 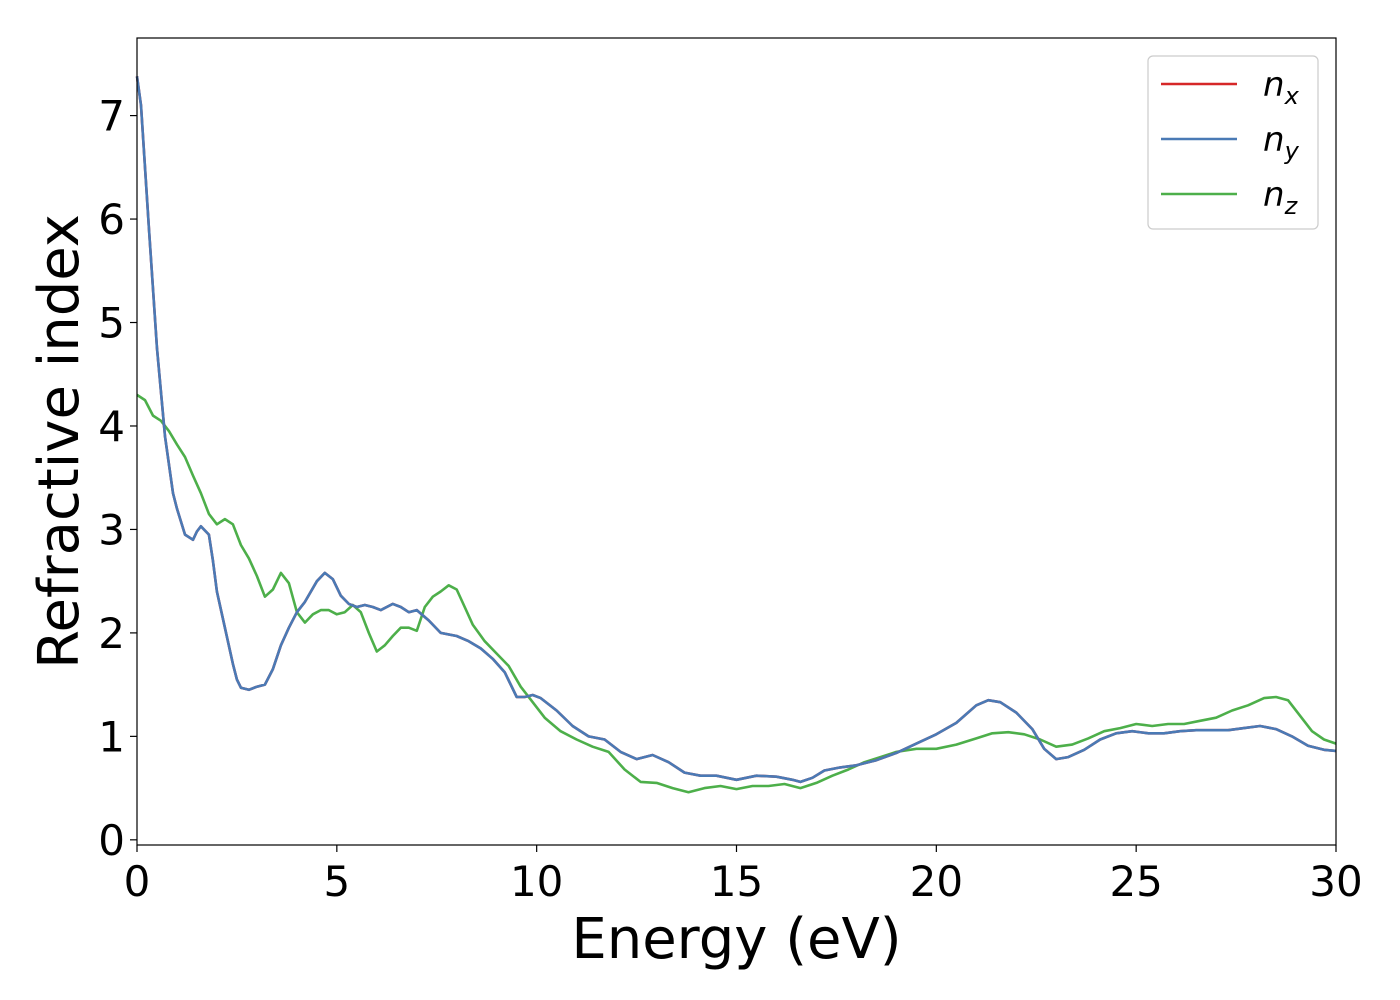 What do you see at coordinates (111, 426) in the screenshot?
I see `y-tick-label: 4` at bounding box center [111, 426].